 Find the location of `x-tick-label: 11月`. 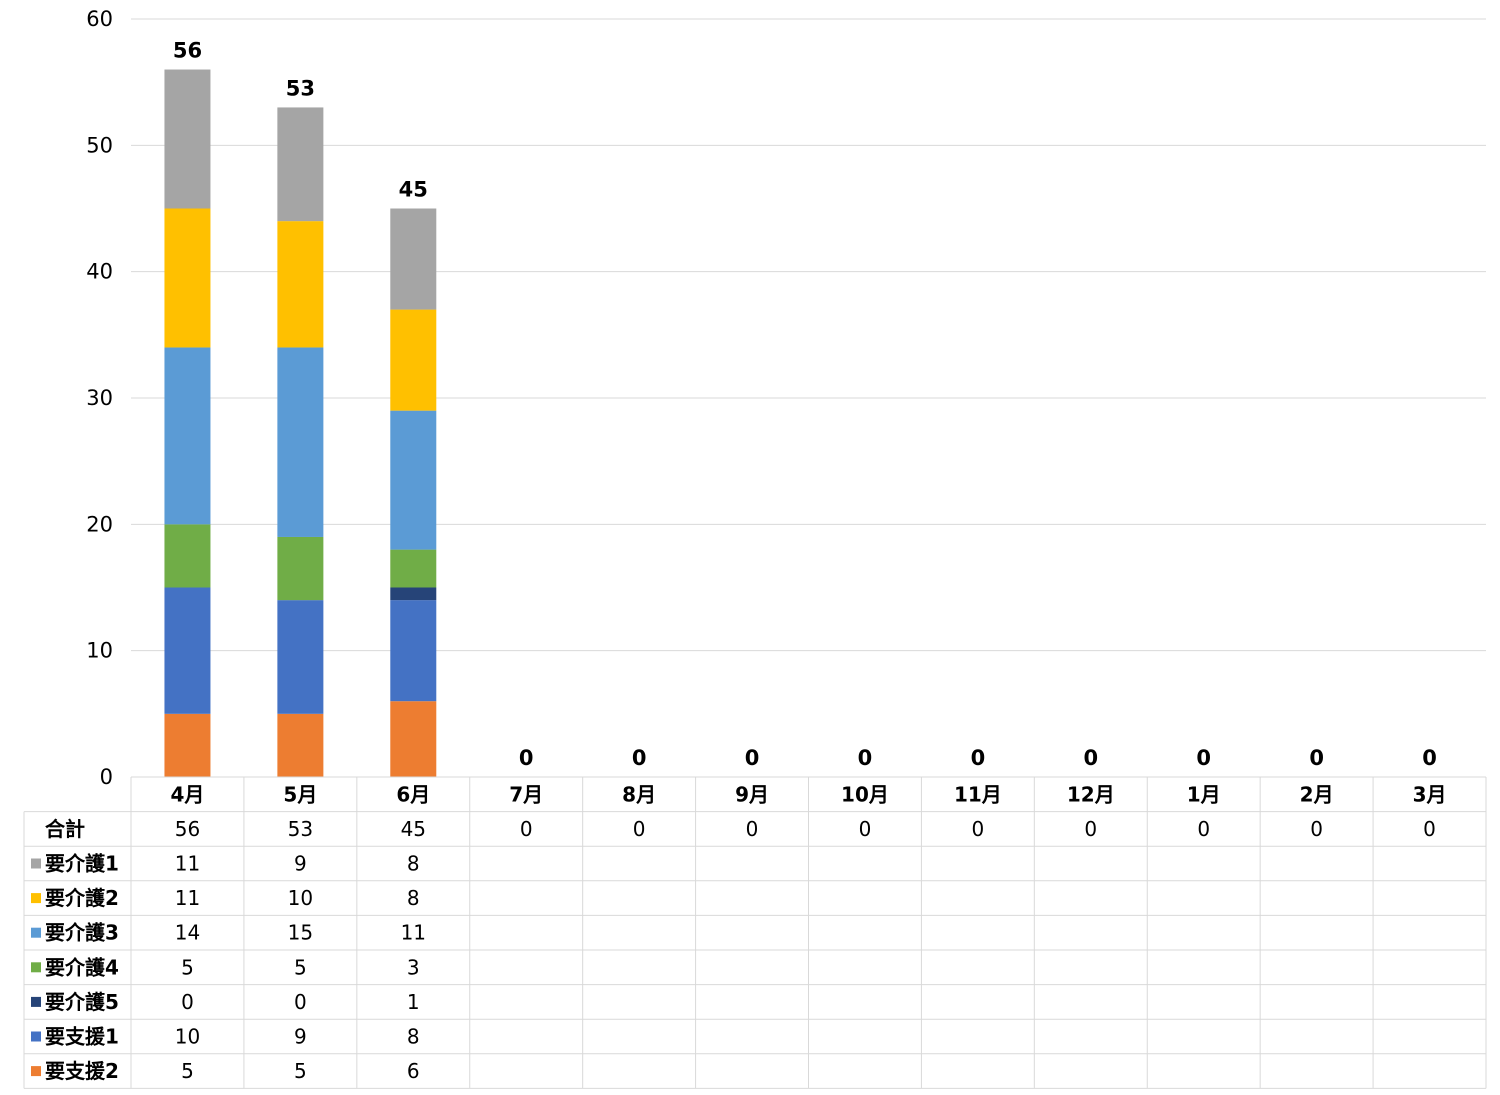

x-tick-label: 11月 is located at coordinates (978, 794).